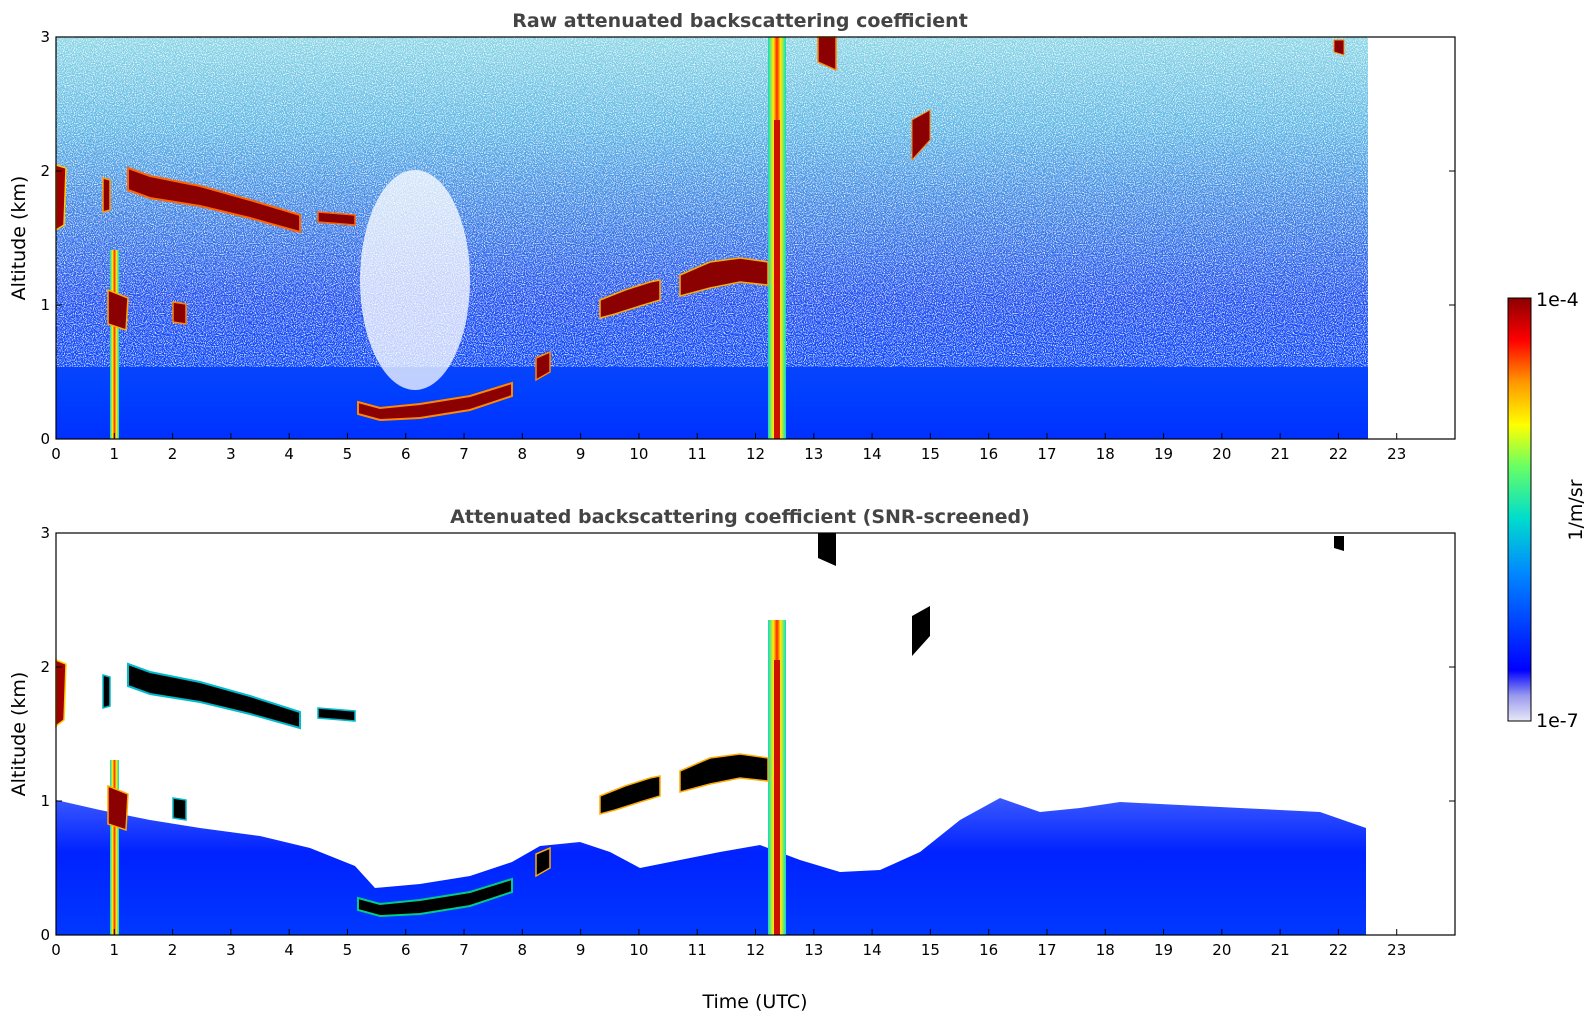  Describe the element at coordinates (1163, 950) in the screenshot. I see `x-tick-label: 19` at that location.